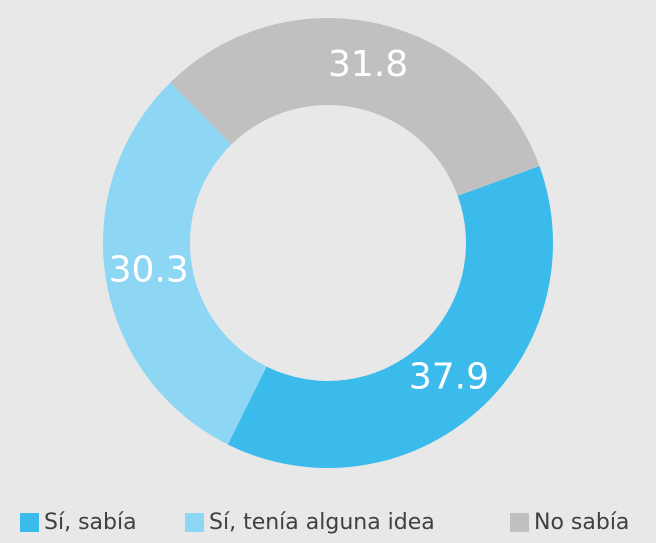  Describe the element at coordinates (449, 376) in the screenshot. I see `value-label: 37.9` at that location.